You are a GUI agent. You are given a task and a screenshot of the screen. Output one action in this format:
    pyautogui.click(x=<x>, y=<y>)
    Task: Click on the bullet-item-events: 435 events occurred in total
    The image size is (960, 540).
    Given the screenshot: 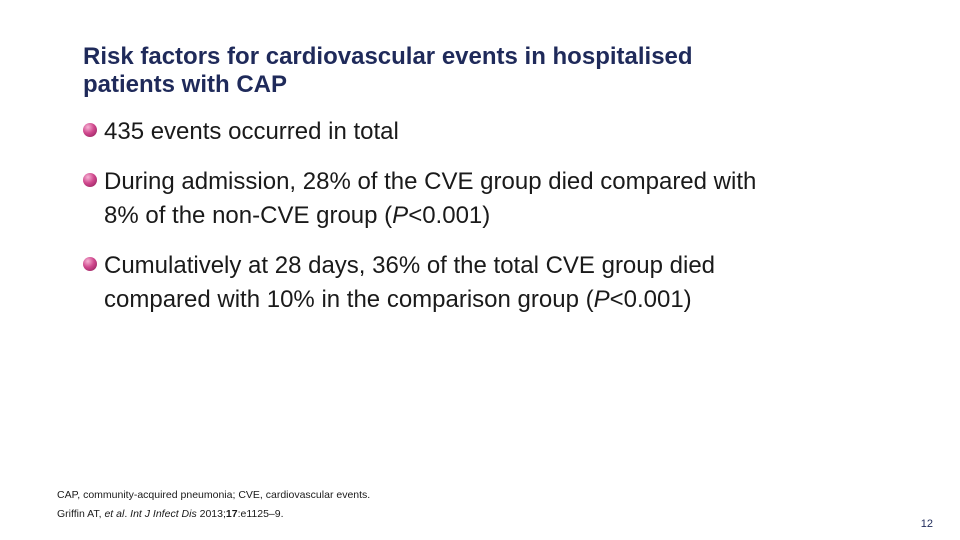 What is the action you would take?
    pyautogui.click(x=493, y=132)
    